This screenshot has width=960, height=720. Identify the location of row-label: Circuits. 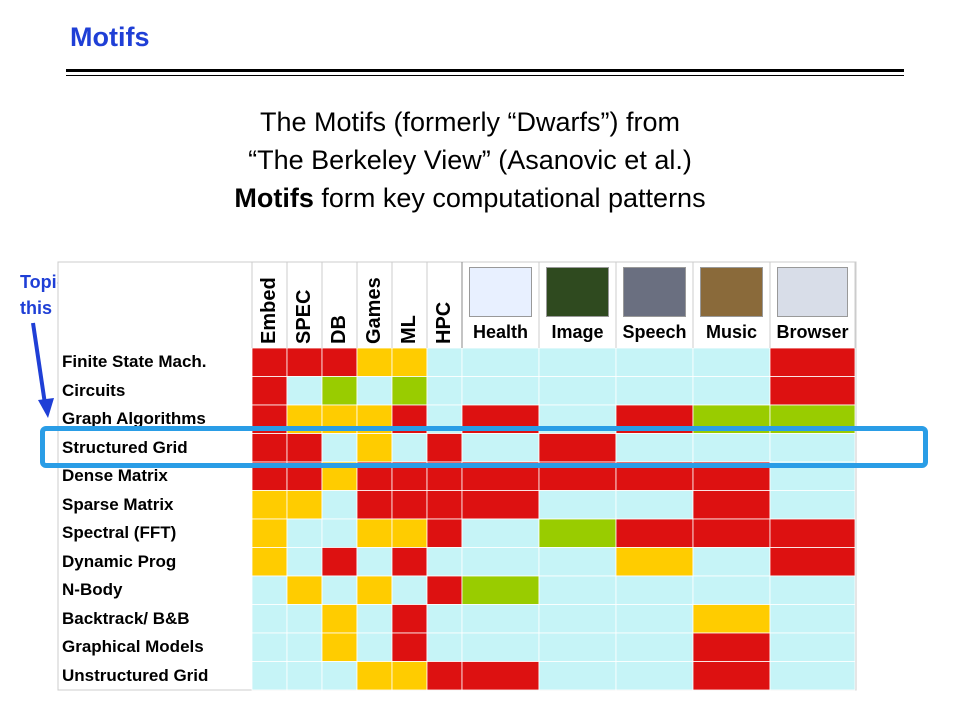
(94, 390).